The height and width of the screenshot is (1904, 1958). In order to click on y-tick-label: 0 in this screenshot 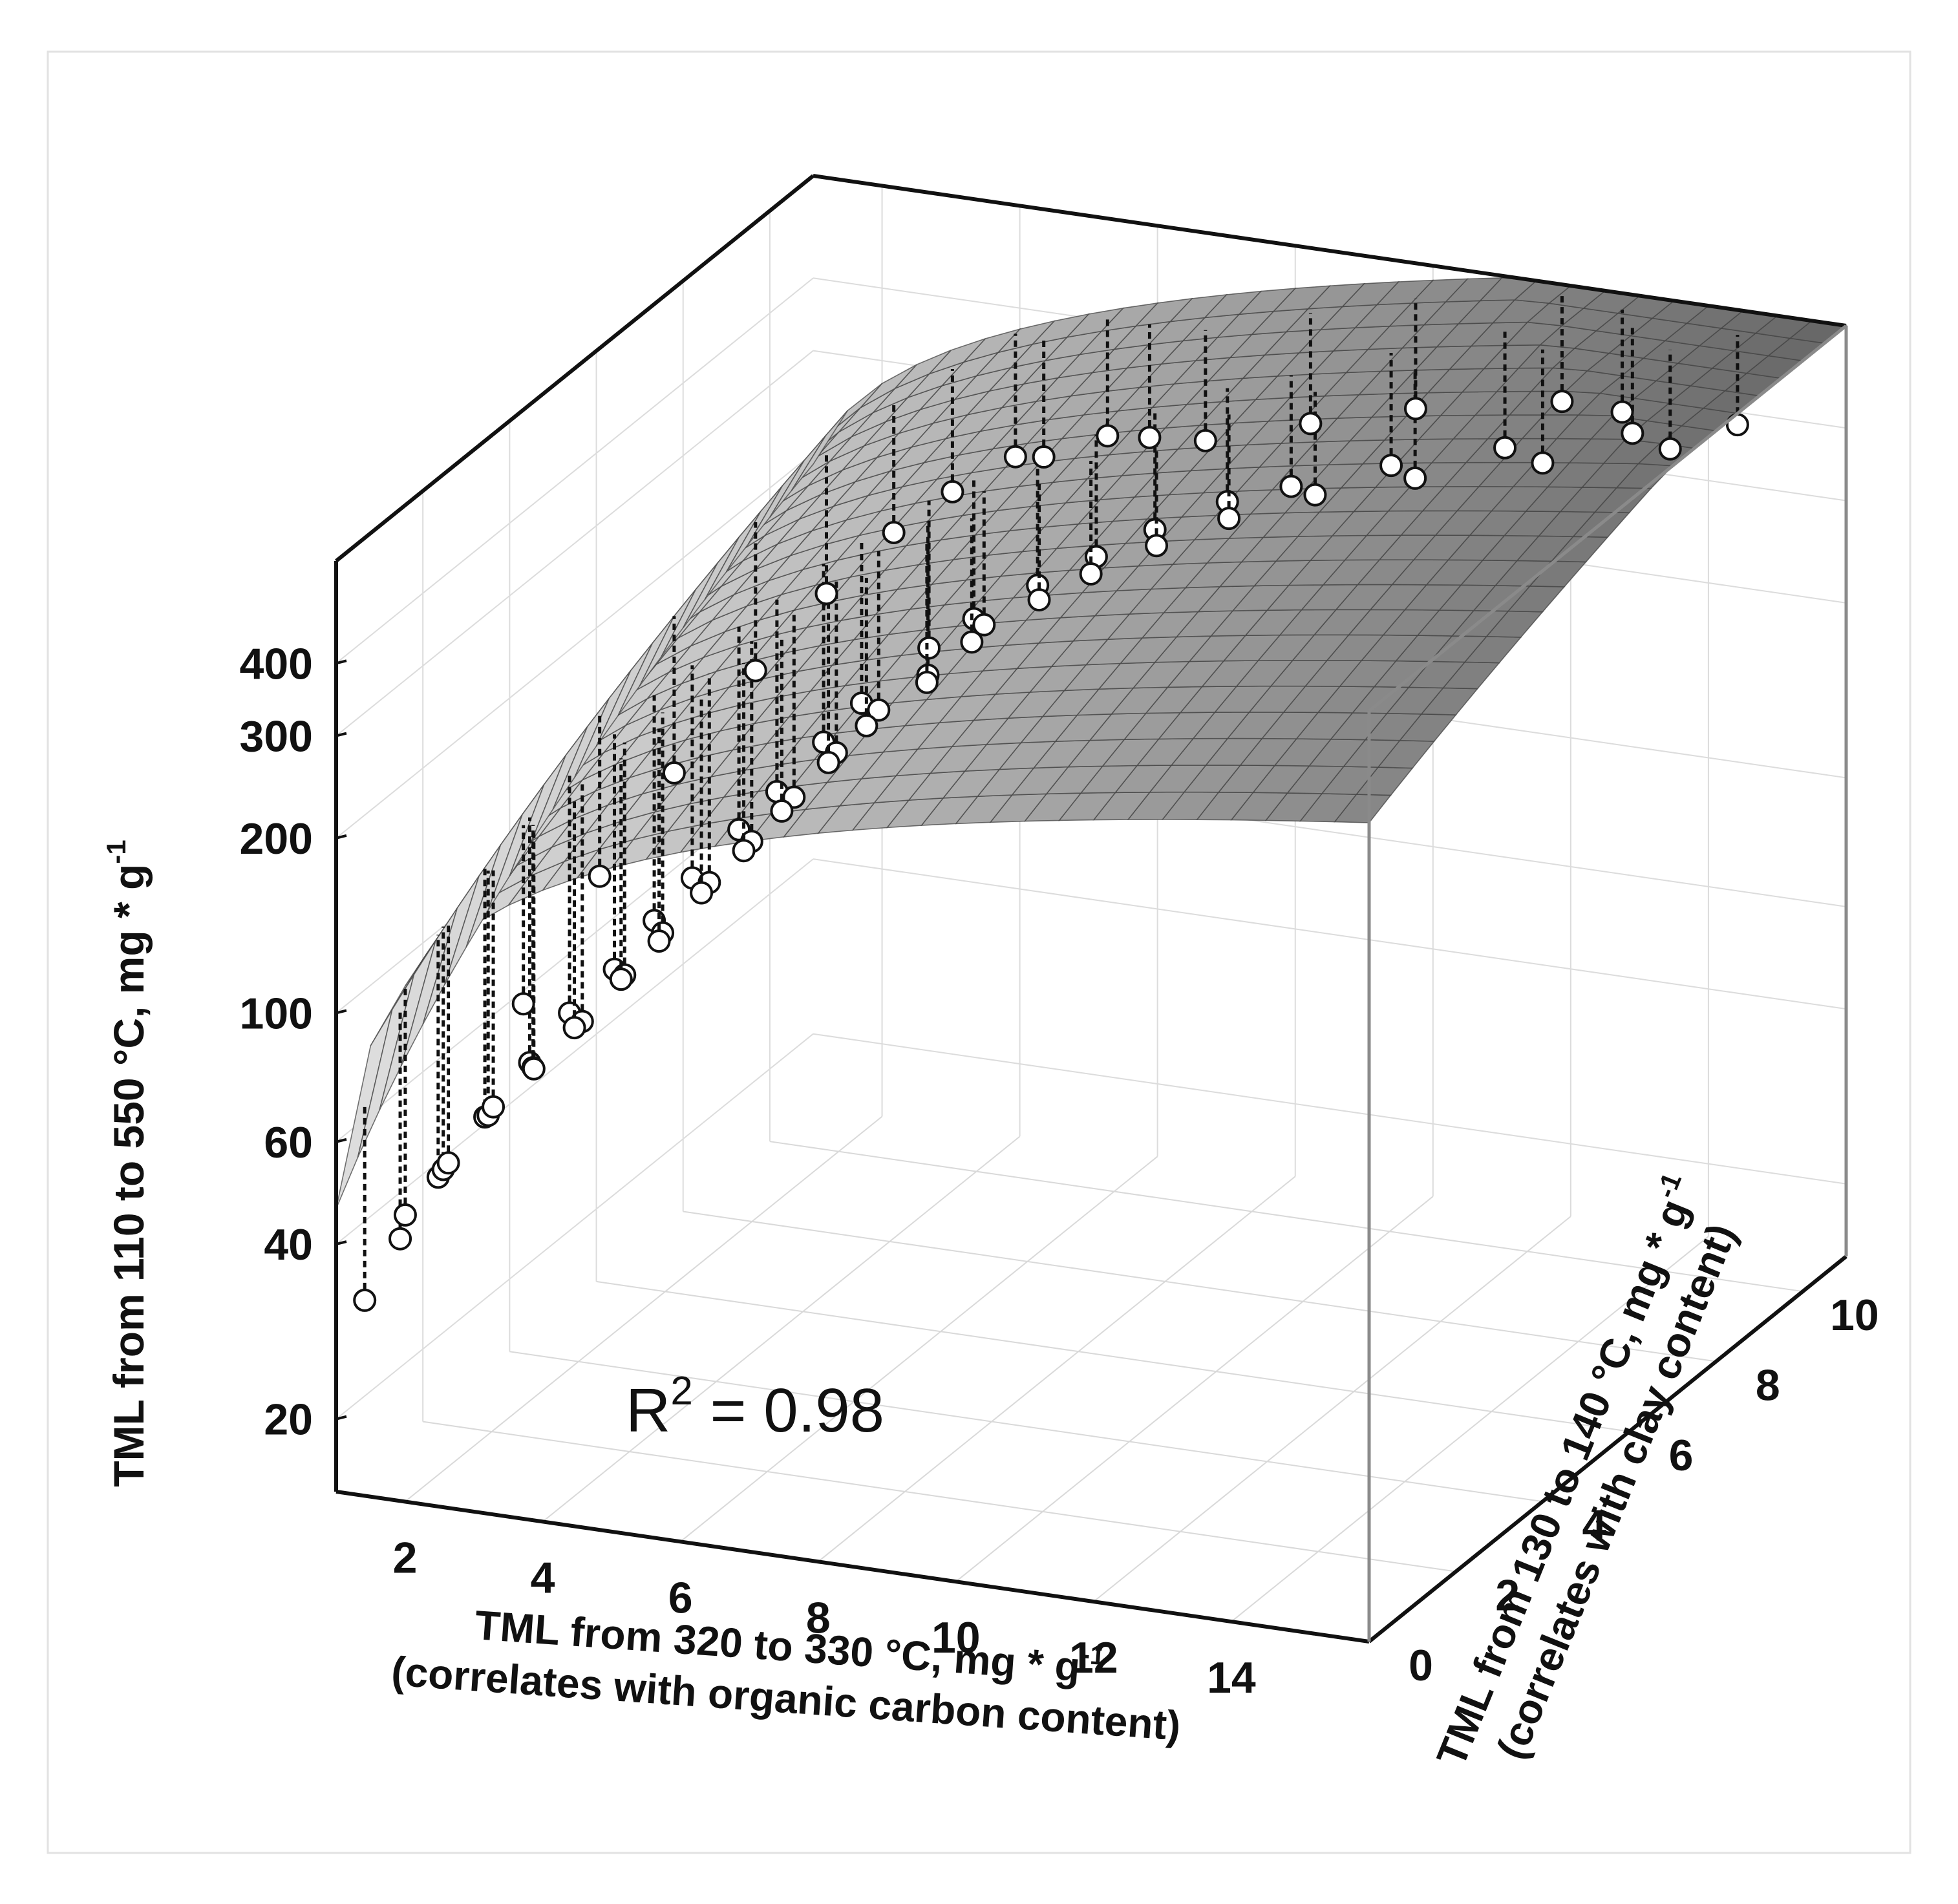, I will do `click(1421, 1665)`.